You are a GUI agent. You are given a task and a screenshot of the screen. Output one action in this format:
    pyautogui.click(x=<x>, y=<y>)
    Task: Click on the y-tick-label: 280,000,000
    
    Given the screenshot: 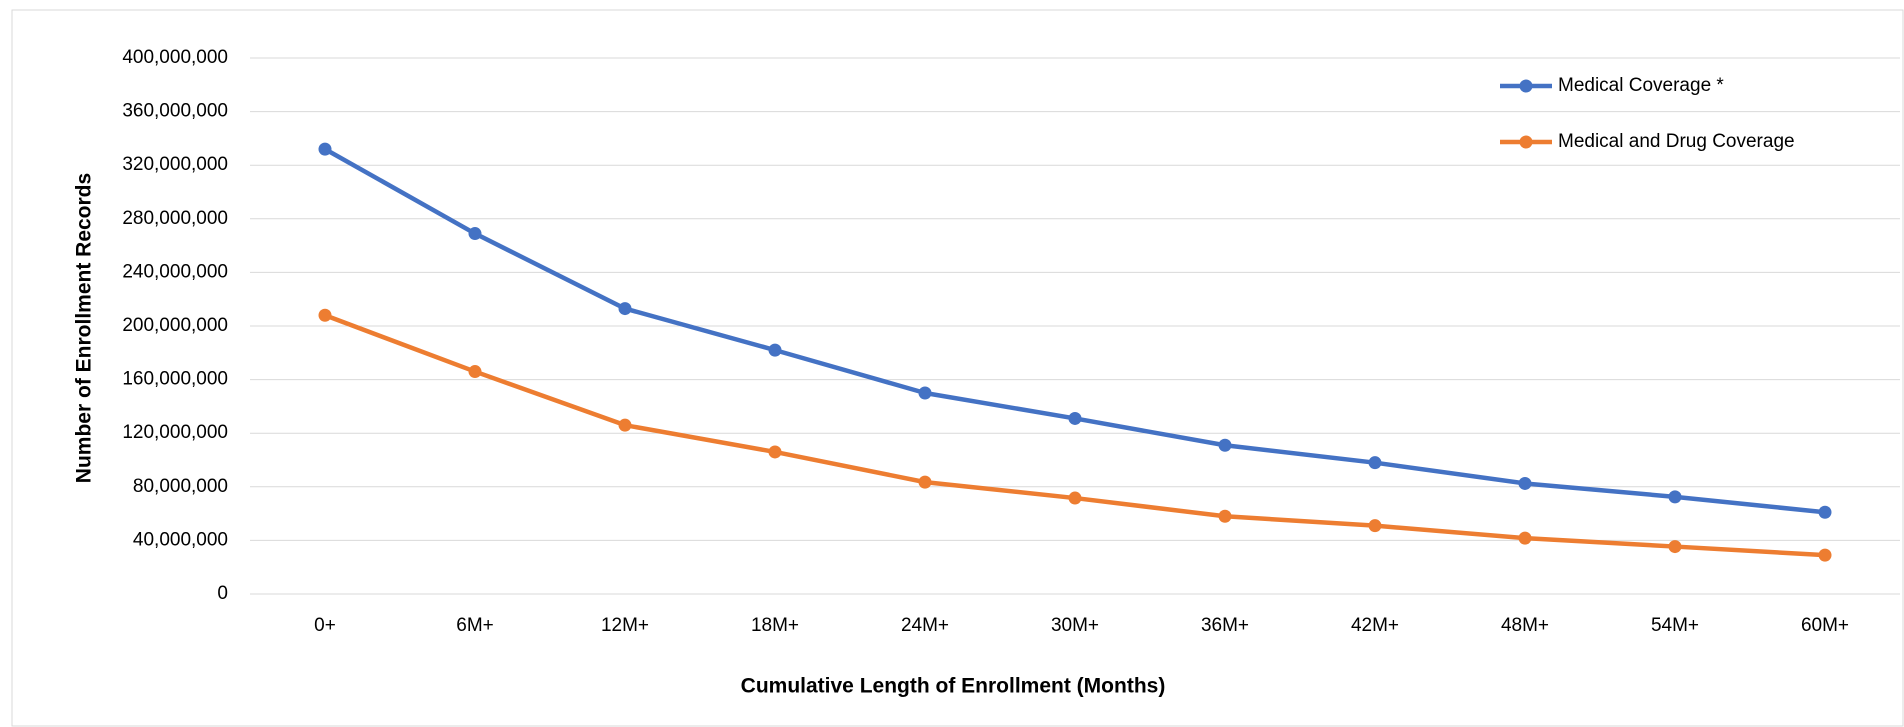 What is the action you would take?
    pyautogui.click(x=175, y=218)
    